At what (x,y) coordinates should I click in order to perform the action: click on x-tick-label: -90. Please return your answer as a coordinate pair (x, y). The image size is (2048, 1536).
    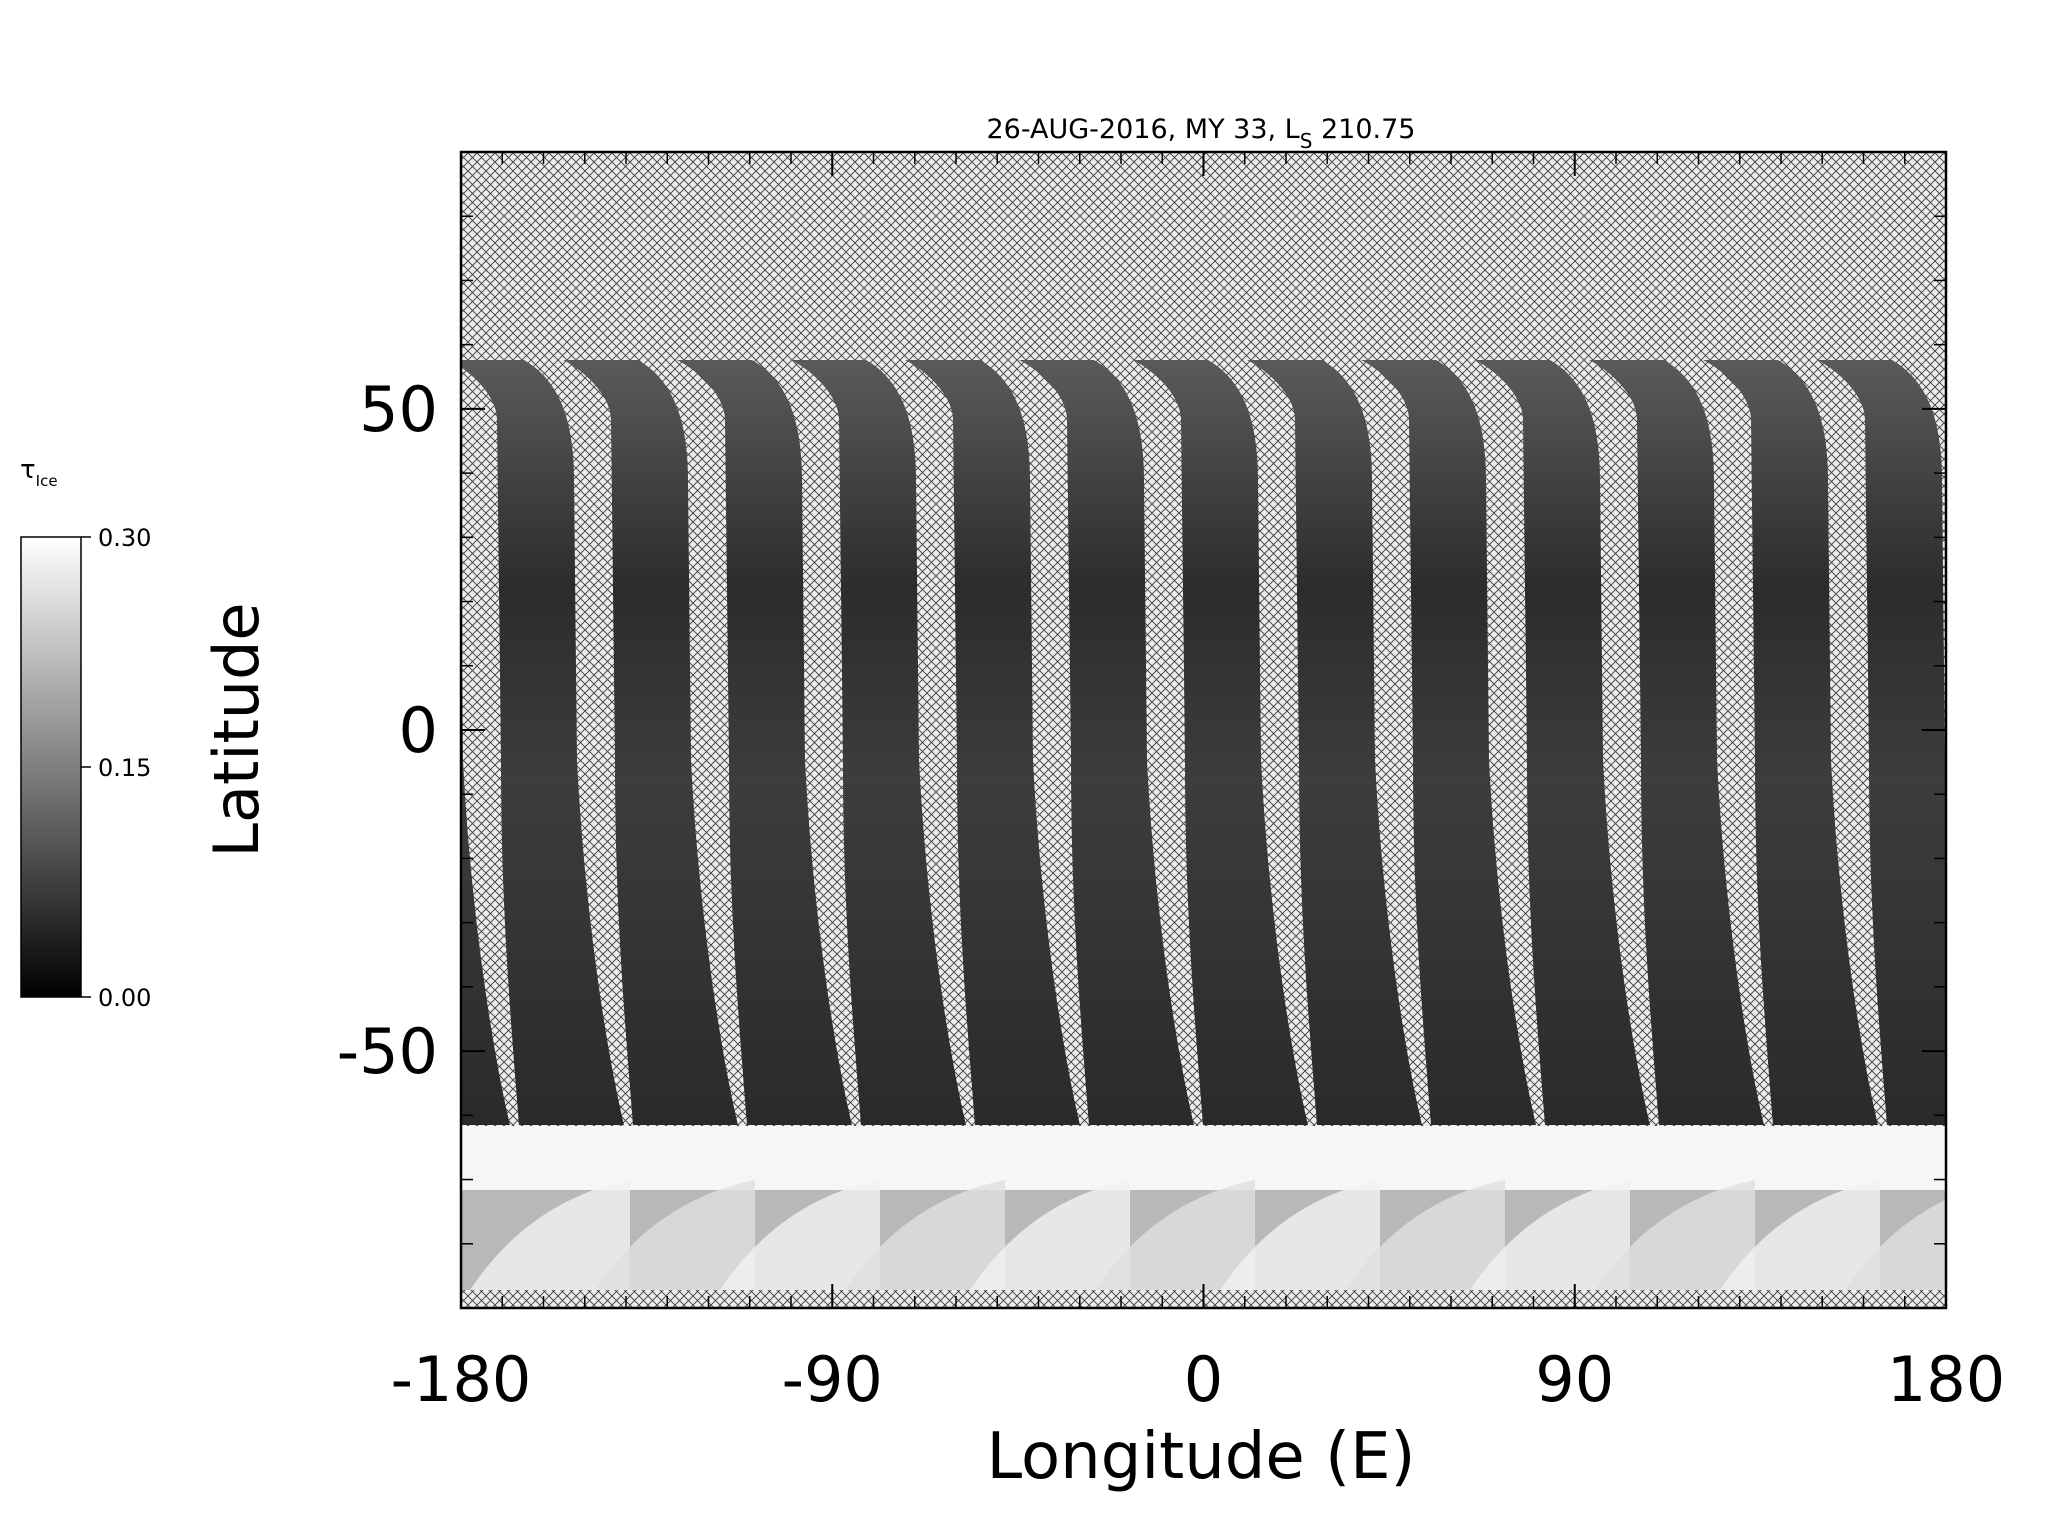
    Looking at the image, I should click on (832, 1379).